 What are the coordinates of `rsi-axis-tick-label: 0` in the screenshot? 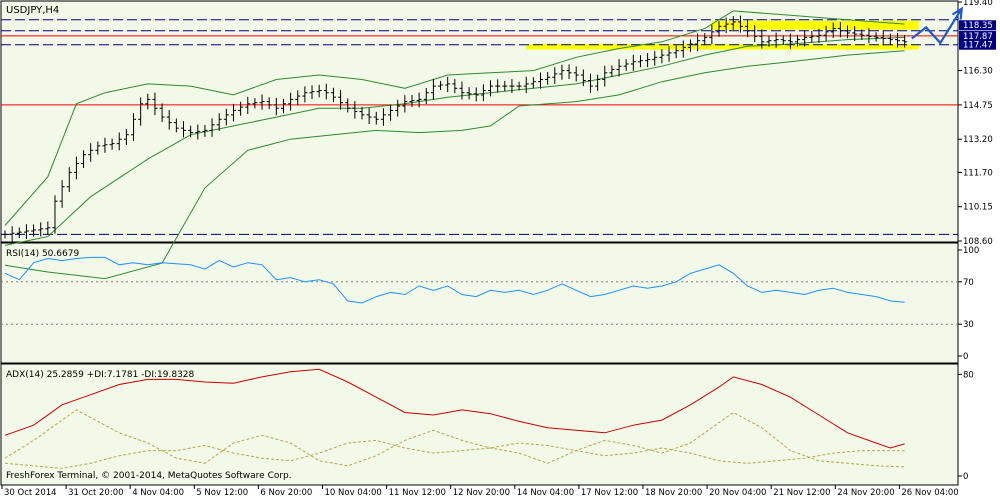 It's located at (965, 357).